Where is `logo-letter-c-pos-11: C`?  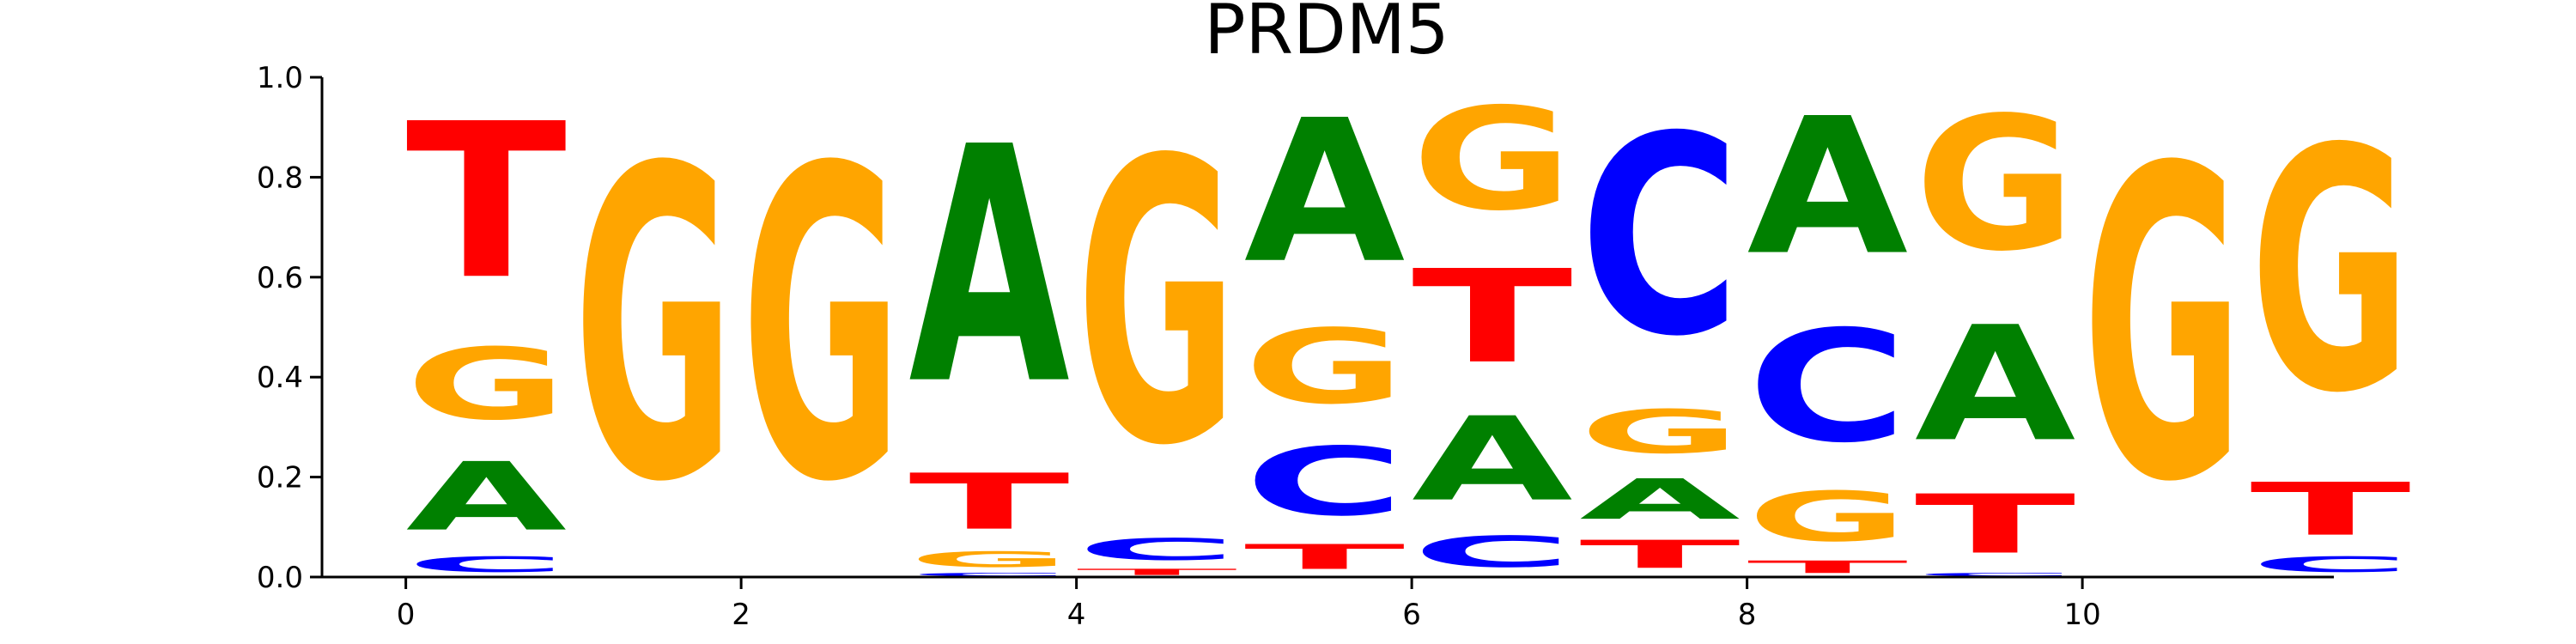 logo-letter-c-pos-11: C is located at coordinates (2330, 565).